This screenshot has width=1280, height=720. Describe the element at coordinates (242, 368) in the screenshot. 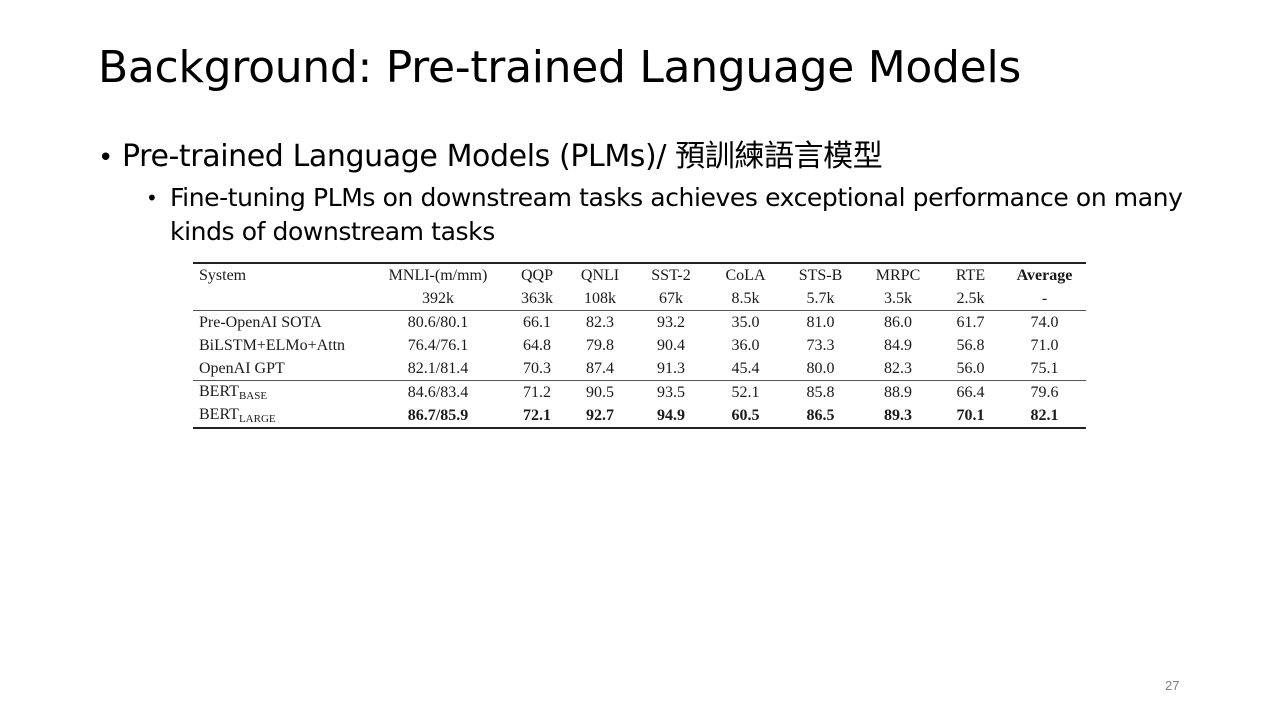

I see `table-cell-system: OpenAI GPT` at that location.